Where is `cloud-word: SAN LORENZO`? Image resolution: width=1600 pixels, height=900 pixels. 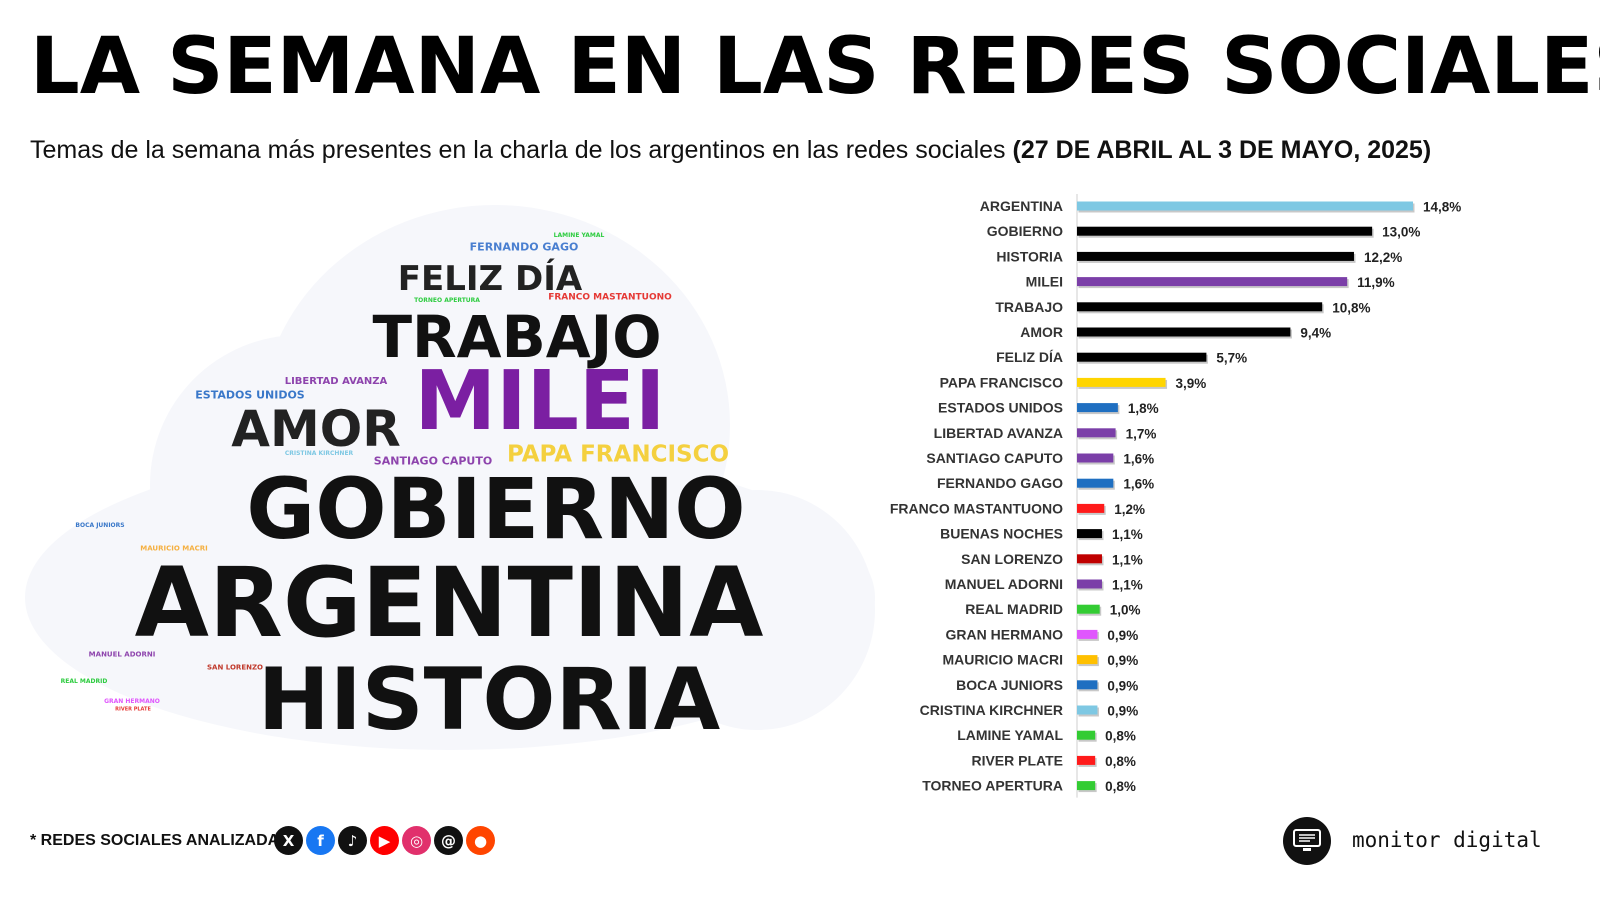
cloud-word: SAN LORENZO is located at coordinates (235, 667).